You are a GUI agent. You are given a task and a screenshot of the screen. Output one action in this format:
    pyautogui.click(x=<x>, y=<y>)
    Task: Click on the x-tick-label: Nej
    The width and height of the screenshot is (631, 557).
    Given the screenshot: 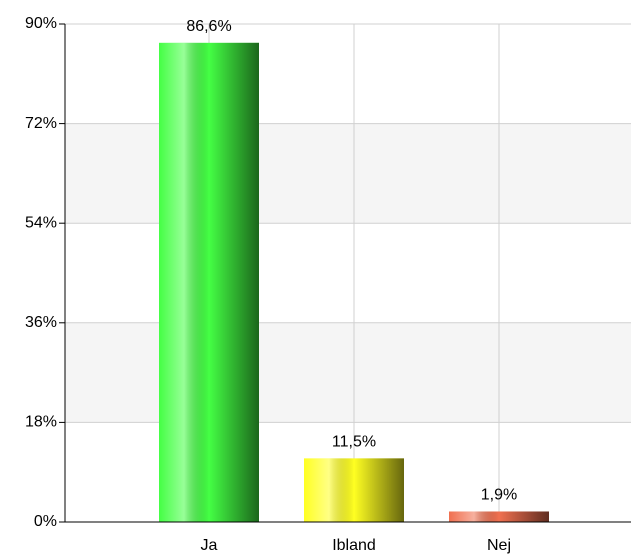 What is the action you would take?
    pyautogui.click(x=499, y=545)
    